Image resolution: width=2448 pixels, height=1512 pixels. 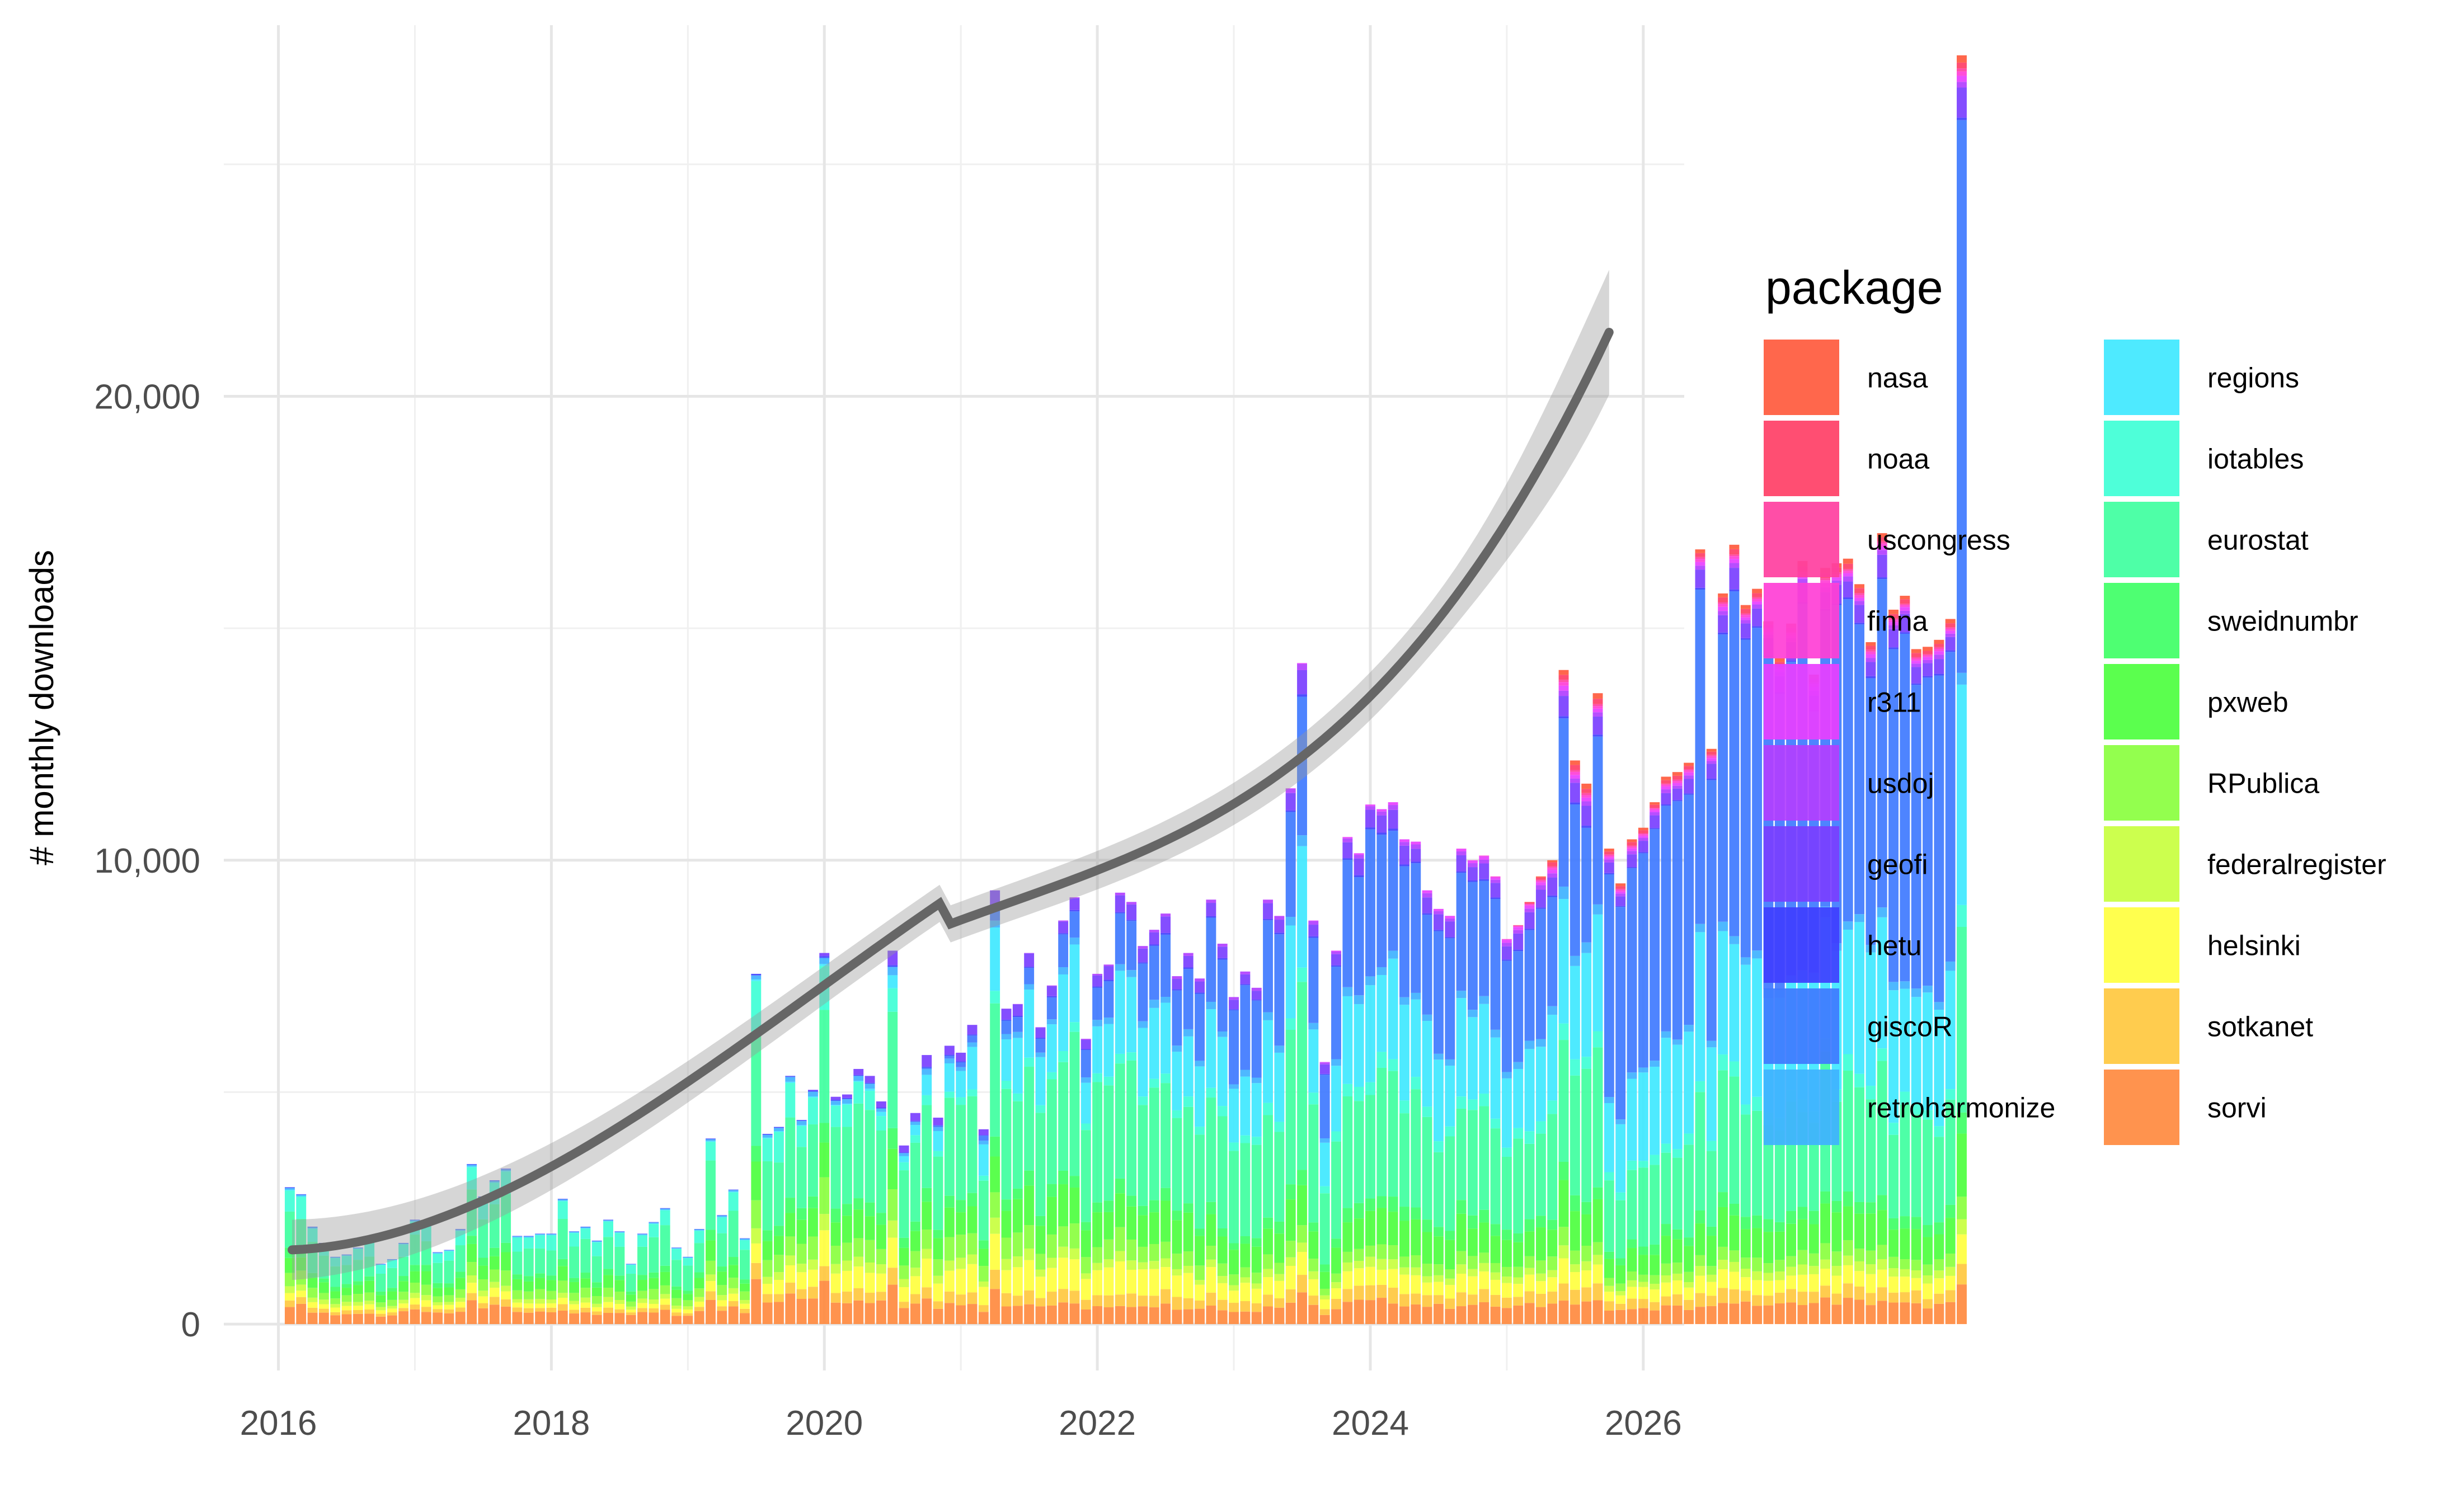 I want to click on y-tick-label: 0, so click(x=190, y=1325).